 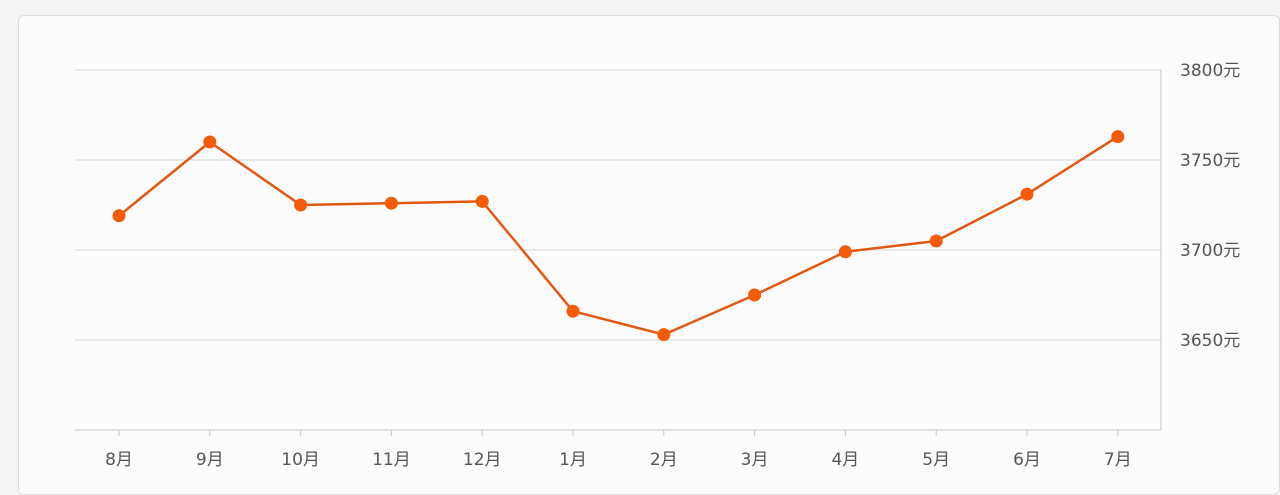 I want to click on x-axis: 8月 9月 10月 11月 12月 1月 2月 3月 4月 5月 6月 7月, so click(x=618, y=449).